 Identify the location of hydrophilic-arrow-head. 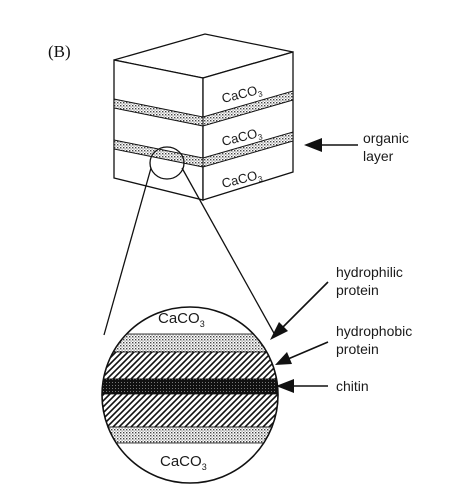
(279, 331).